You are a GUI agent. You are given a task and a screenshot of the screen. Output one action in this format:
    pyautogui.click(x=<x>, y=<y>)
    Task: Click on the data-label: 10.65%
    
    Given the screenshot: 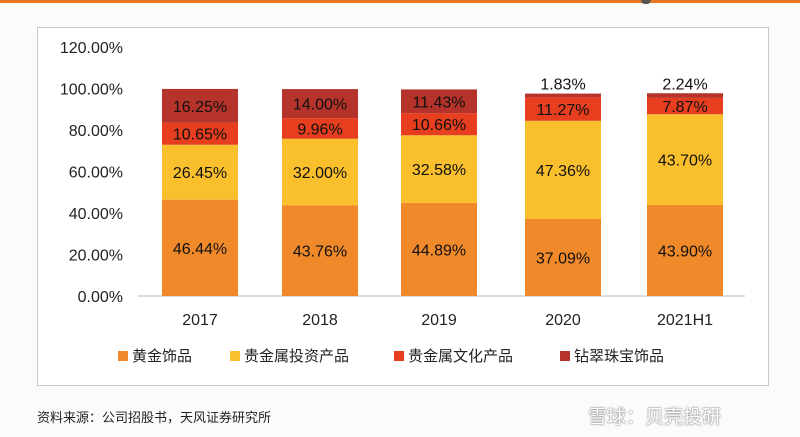 What is the action you would take?
    pyautogui.click(x=200, y=135)
    